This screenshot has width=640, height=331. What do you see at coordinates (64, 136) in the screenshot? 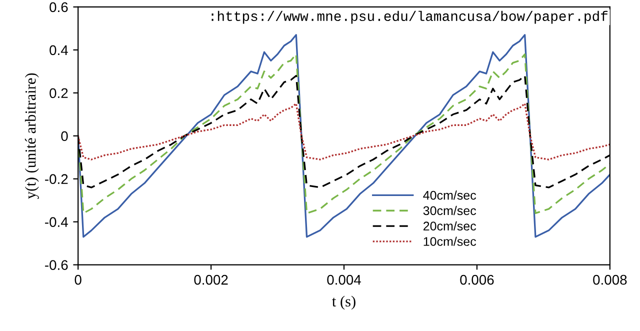
I see `y-tick-label: 0` at bounding box center [64, 136].